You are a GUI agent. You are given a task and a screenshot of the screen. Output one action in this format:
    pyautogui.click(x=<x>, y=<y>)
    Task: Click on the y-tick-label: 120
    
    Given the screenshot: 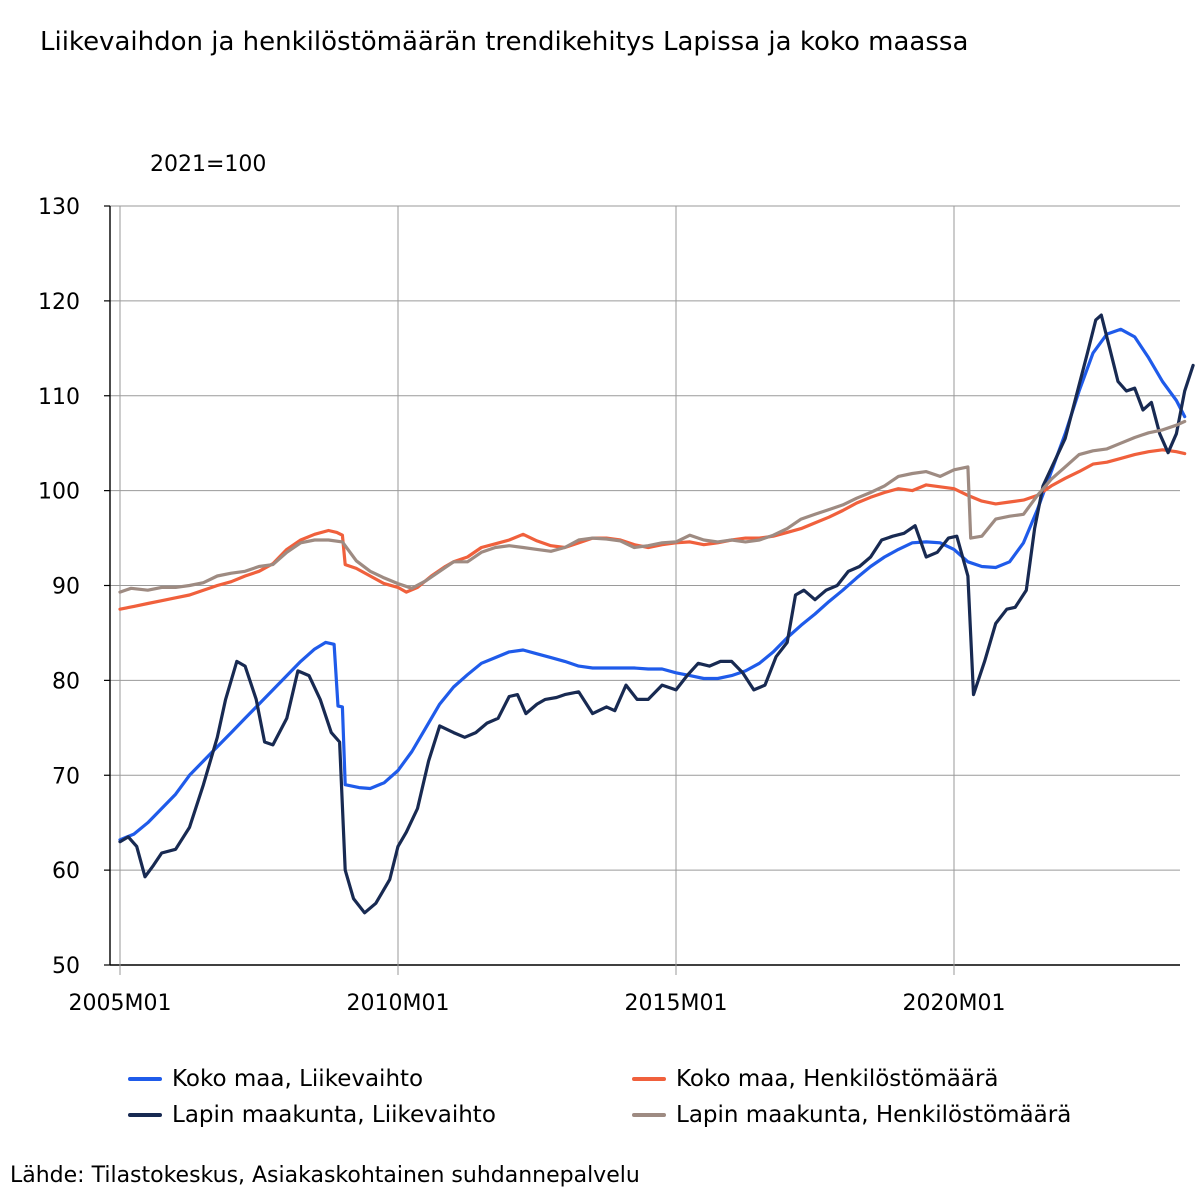 What is the action you would take?
    pyautogui.click(x=59, y=302)
    